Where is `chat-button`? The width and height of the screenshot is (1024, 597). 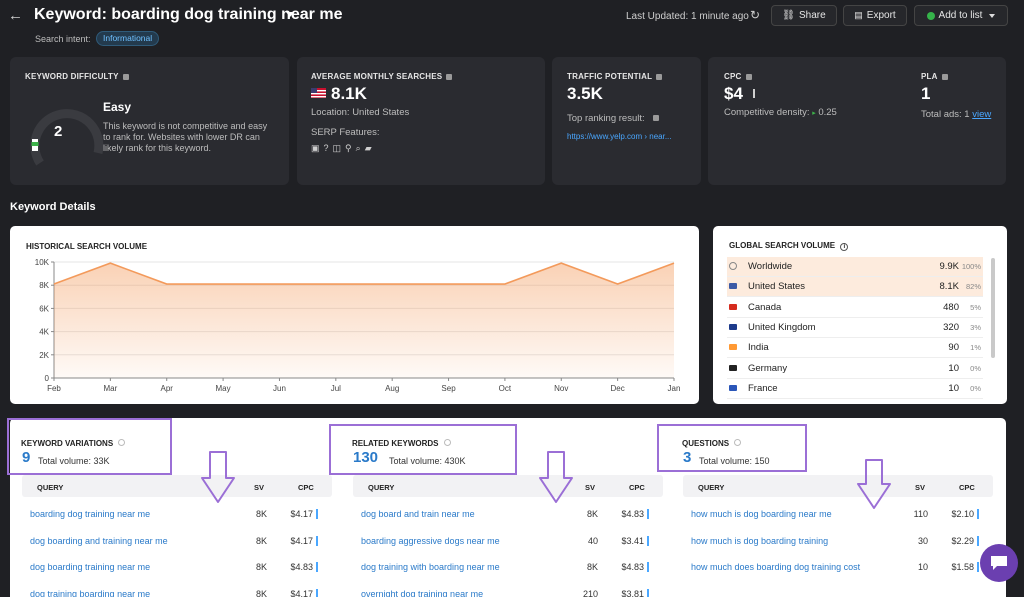
chat-button is located at coordinates (999, 563).